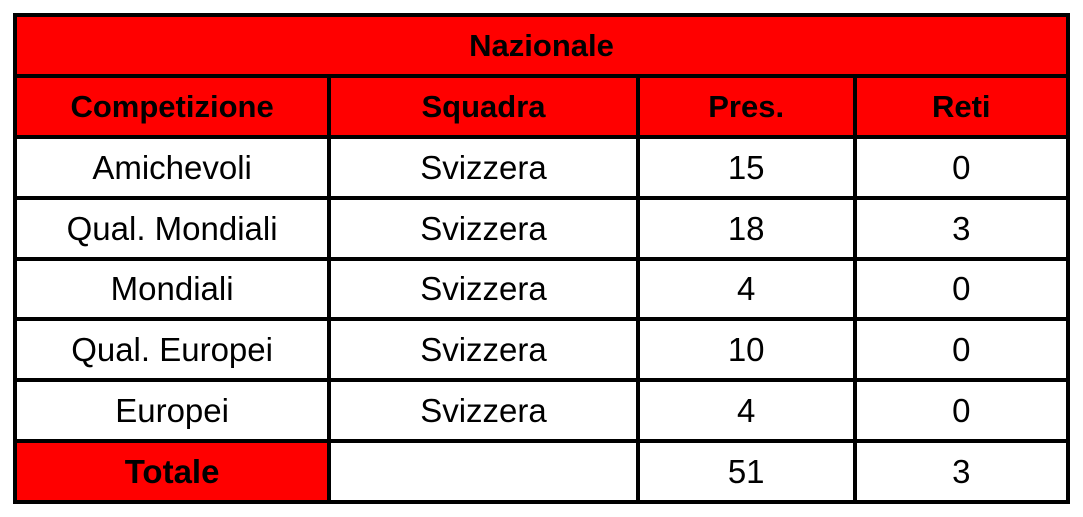  I want to click on cell-competizione: Europei, so click(172, 411).